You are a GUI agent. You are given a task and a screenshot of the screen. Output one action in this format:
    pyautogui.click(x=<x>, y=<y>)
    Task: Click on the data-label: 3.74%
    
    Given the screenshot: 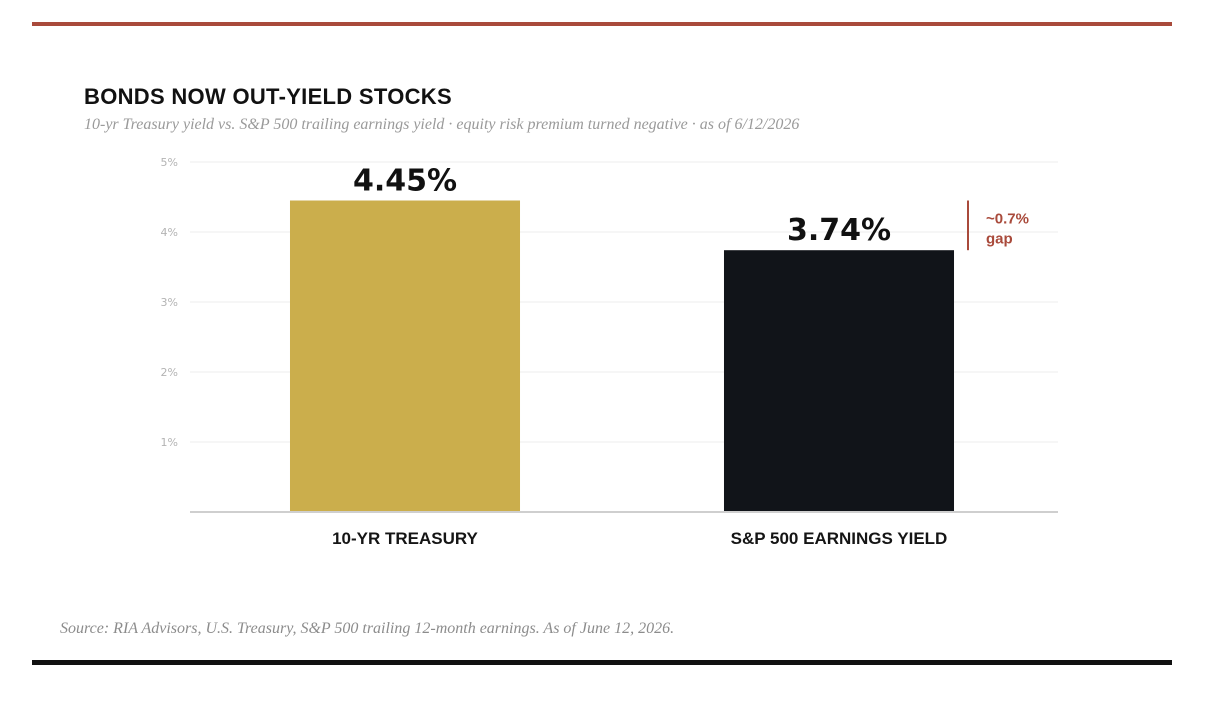 What is the action you would take?
    pyautogui.click(x=839, y=230)
    